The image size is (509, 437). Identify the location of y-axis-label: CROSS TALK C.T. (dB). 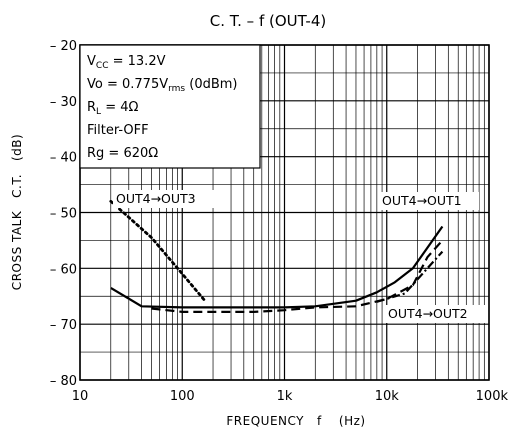
(17, 212).